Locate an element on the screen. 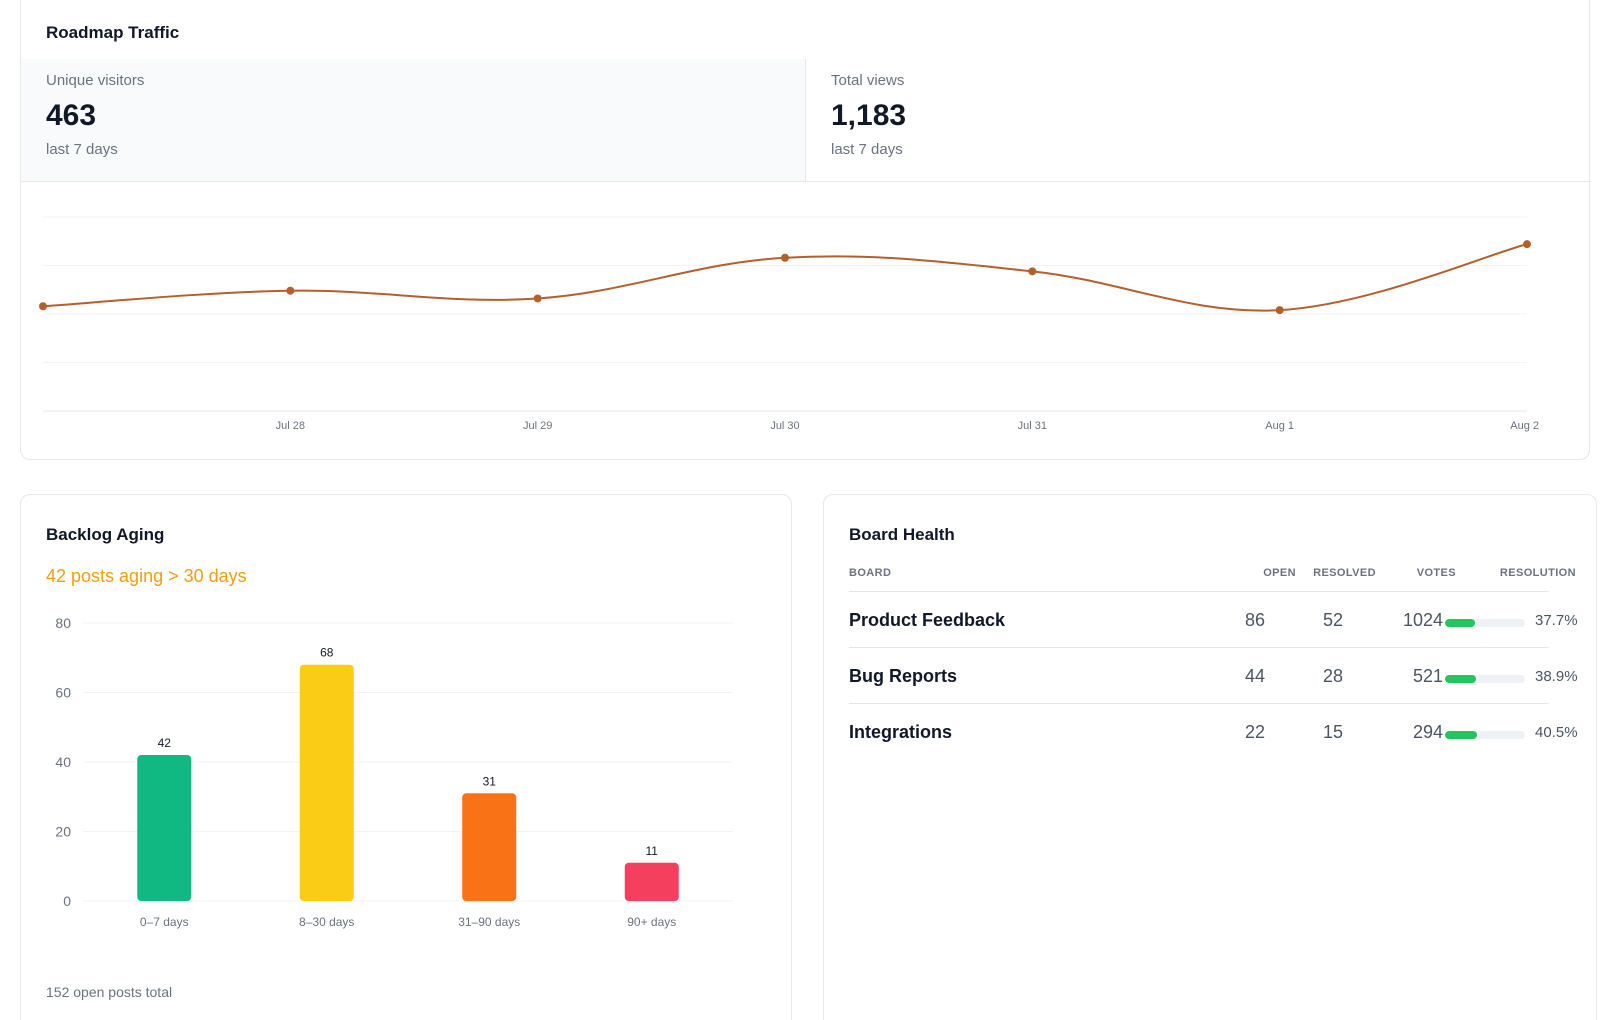  backlog-bar-value-label: 42 is located at coordinates (165, 743).